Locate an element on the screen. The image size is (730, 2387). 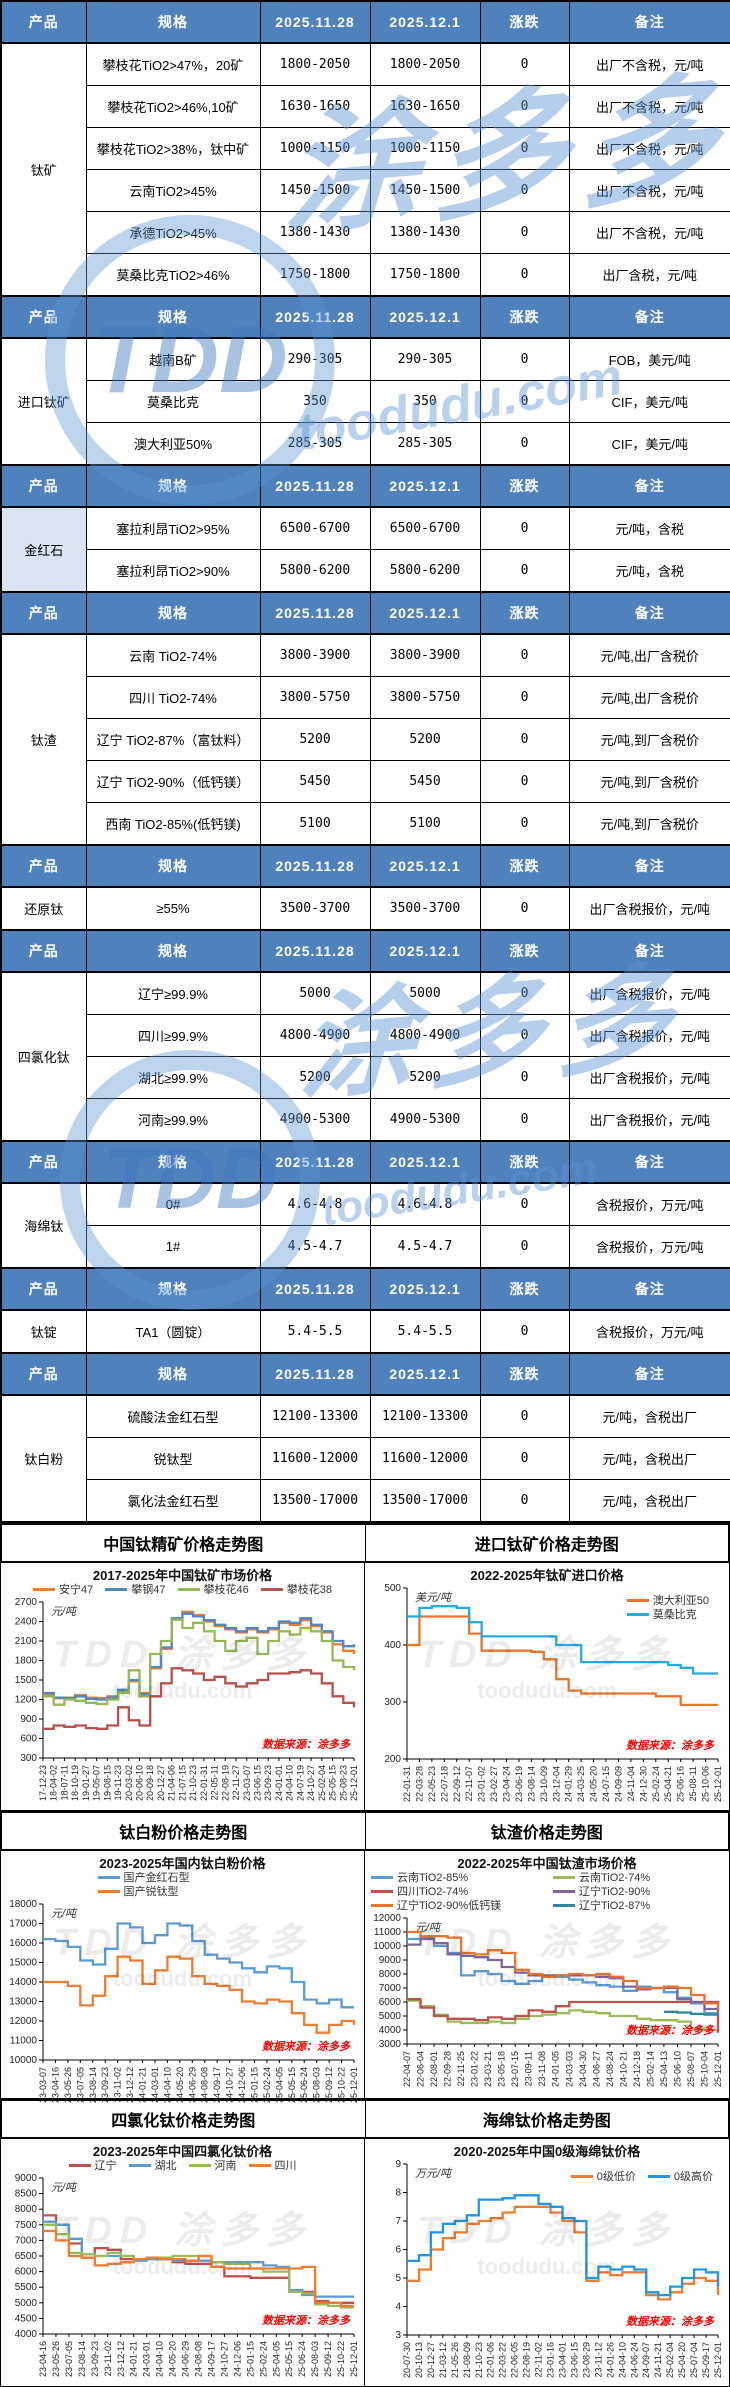
table-row: 四川 TiO2-74% 3800-5750 3800-5750 0 元/吨,出厂含税价 is located at coordinates (365, 697).